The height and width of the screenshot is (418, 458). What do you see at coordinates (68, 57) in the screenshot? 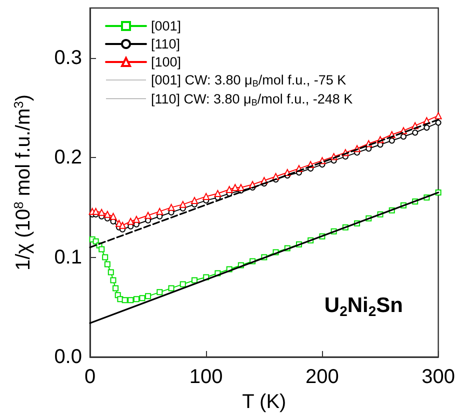
I see `y-tick-label: 0.3` at bounding box center [68, 57].